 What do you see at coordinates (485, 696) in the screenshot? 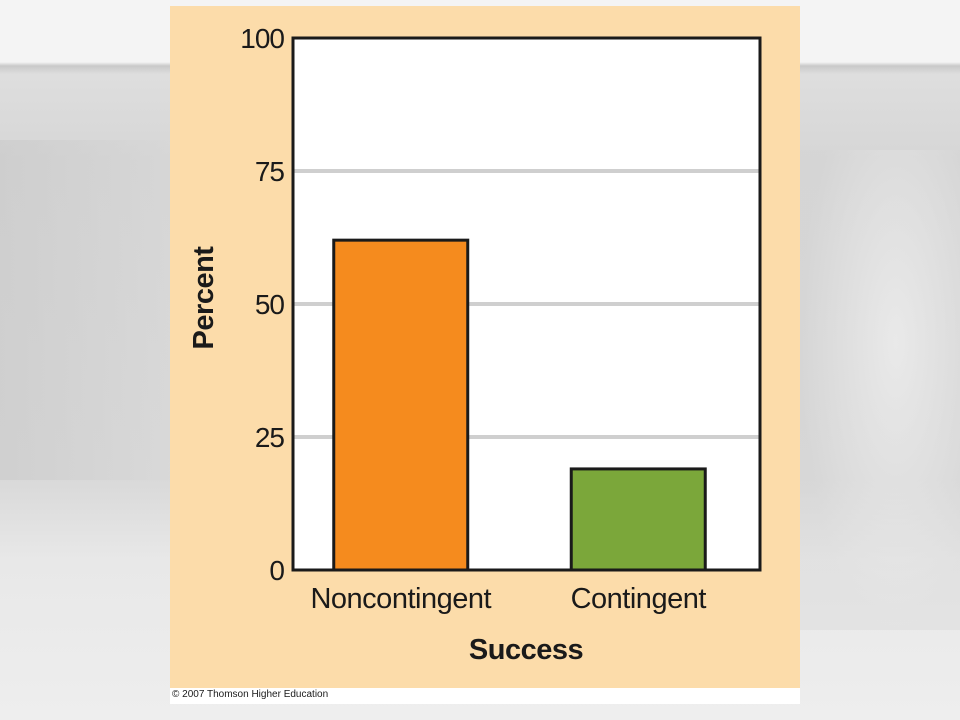
I see `footer-strip` at bounding box center [485, 696].